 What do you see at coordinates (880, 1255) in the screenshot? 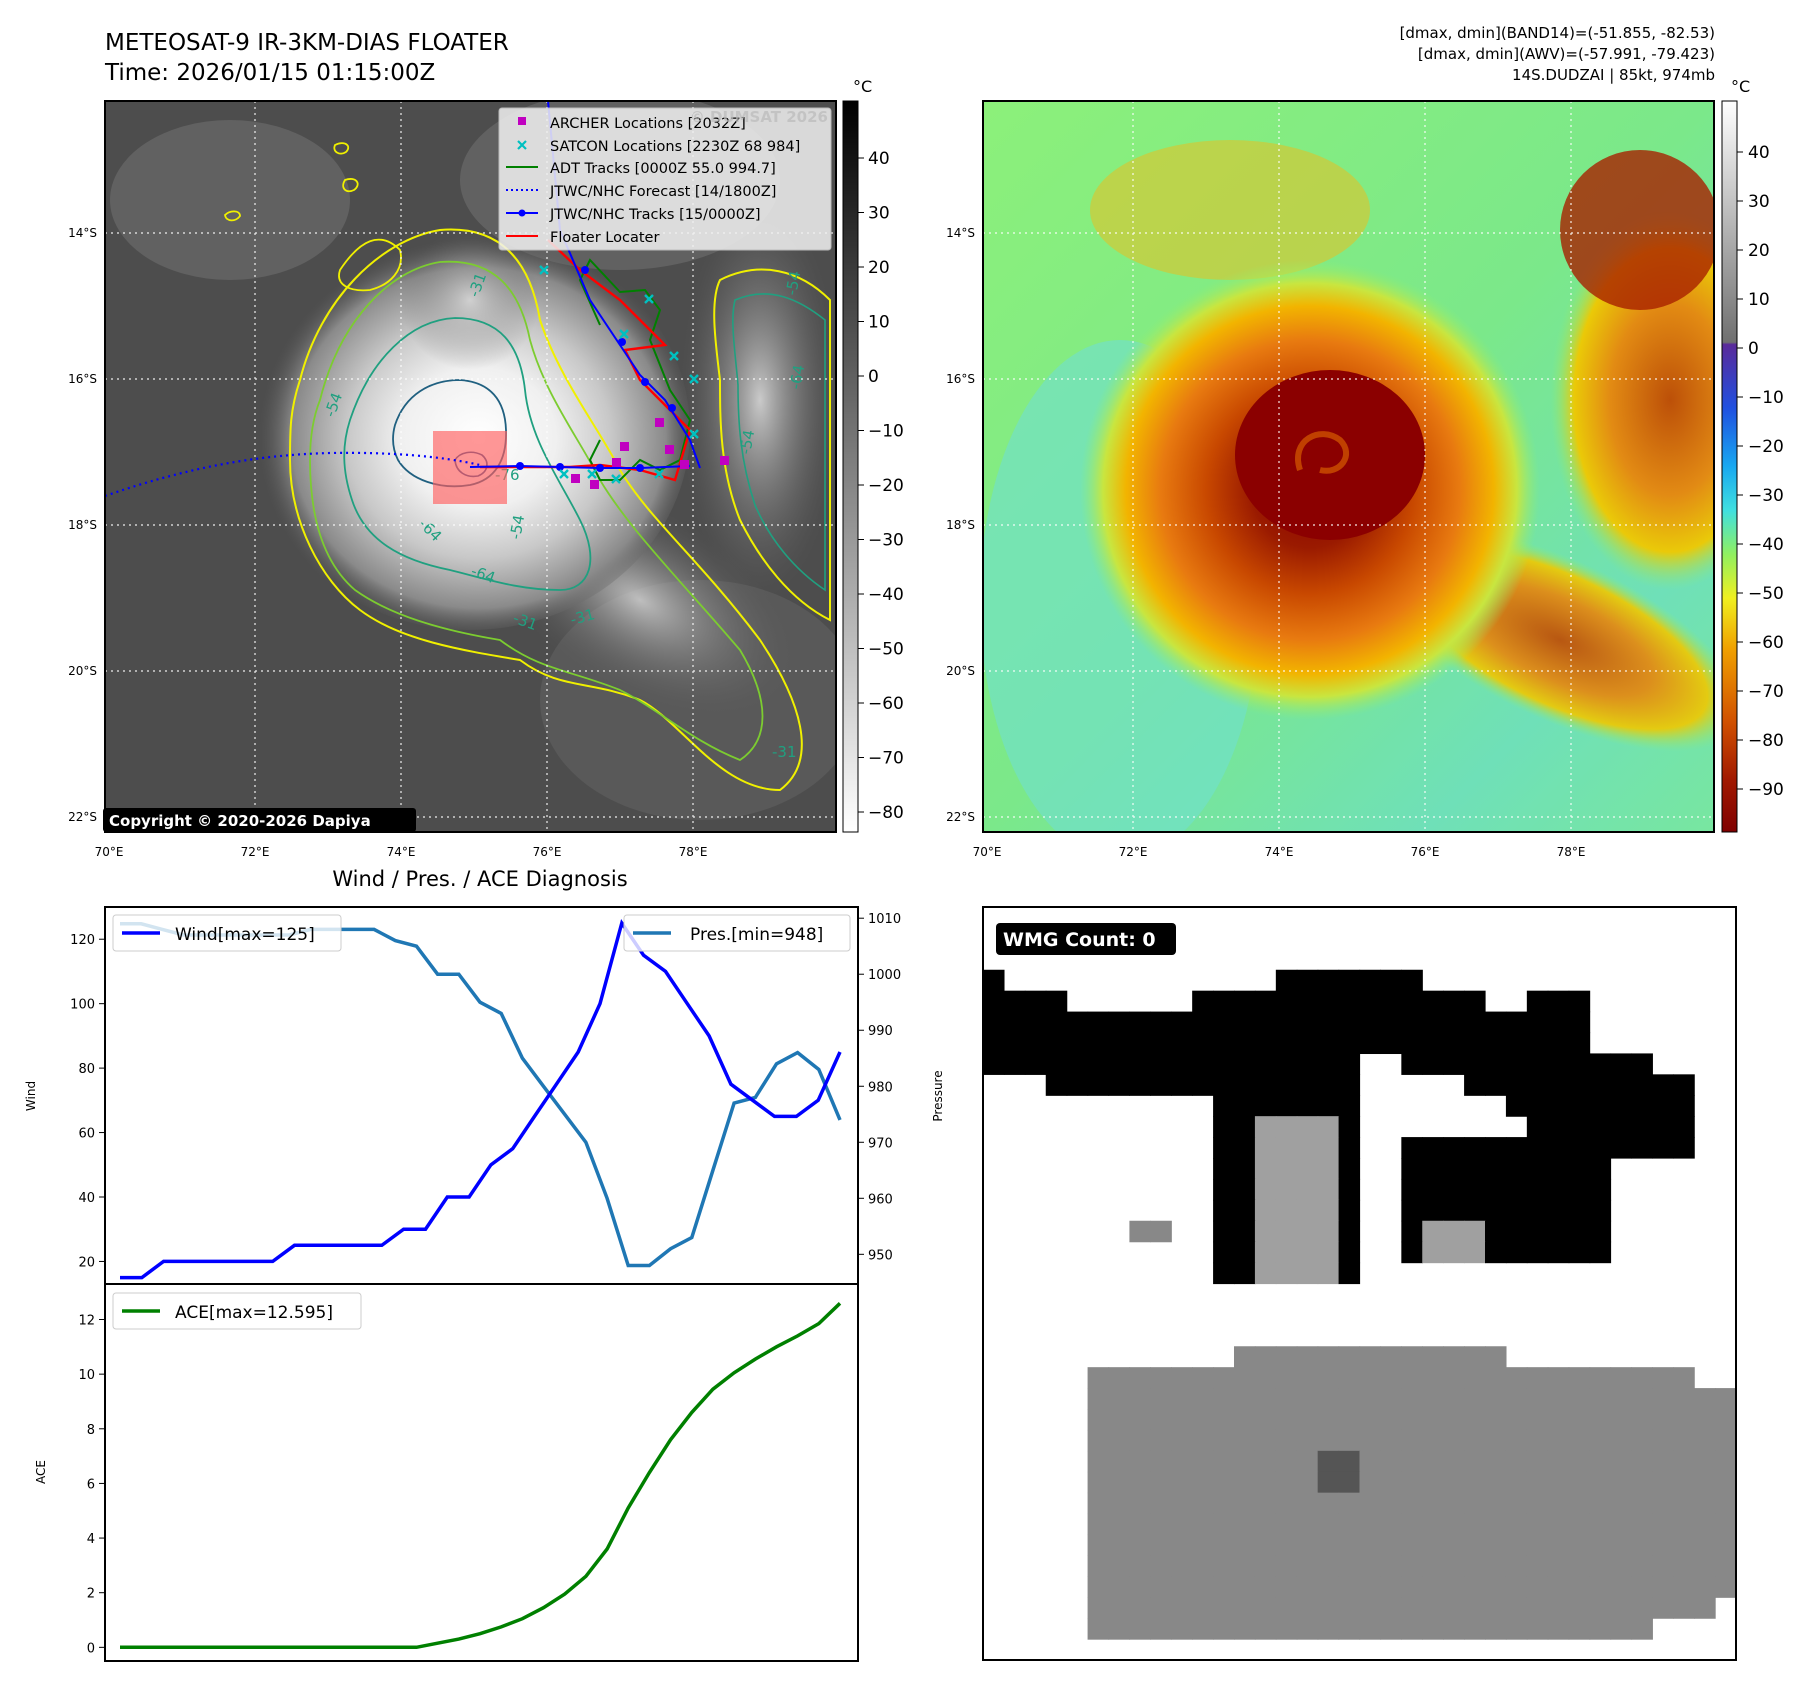
I see `pressure-tick: 950` at bounding box center [880, 1255].